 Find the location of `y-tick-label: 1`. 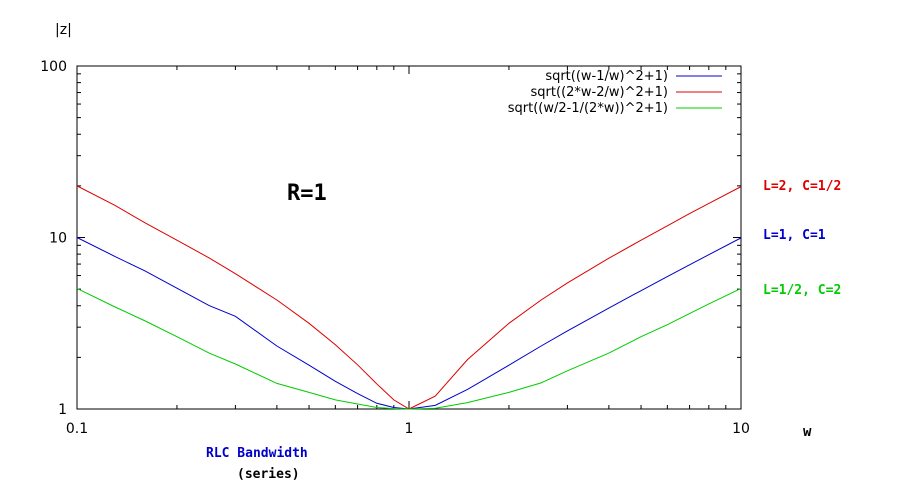

y-tick-label: 1 is located at coordinates (62, 410).